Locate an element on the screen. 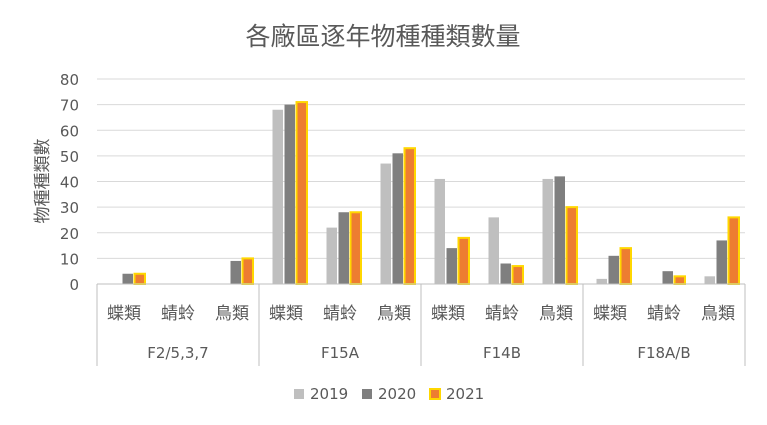 The height and width of the screenshot is (425, 767). legend: 2019 2020 2021 is located at coordinates (389, 394).